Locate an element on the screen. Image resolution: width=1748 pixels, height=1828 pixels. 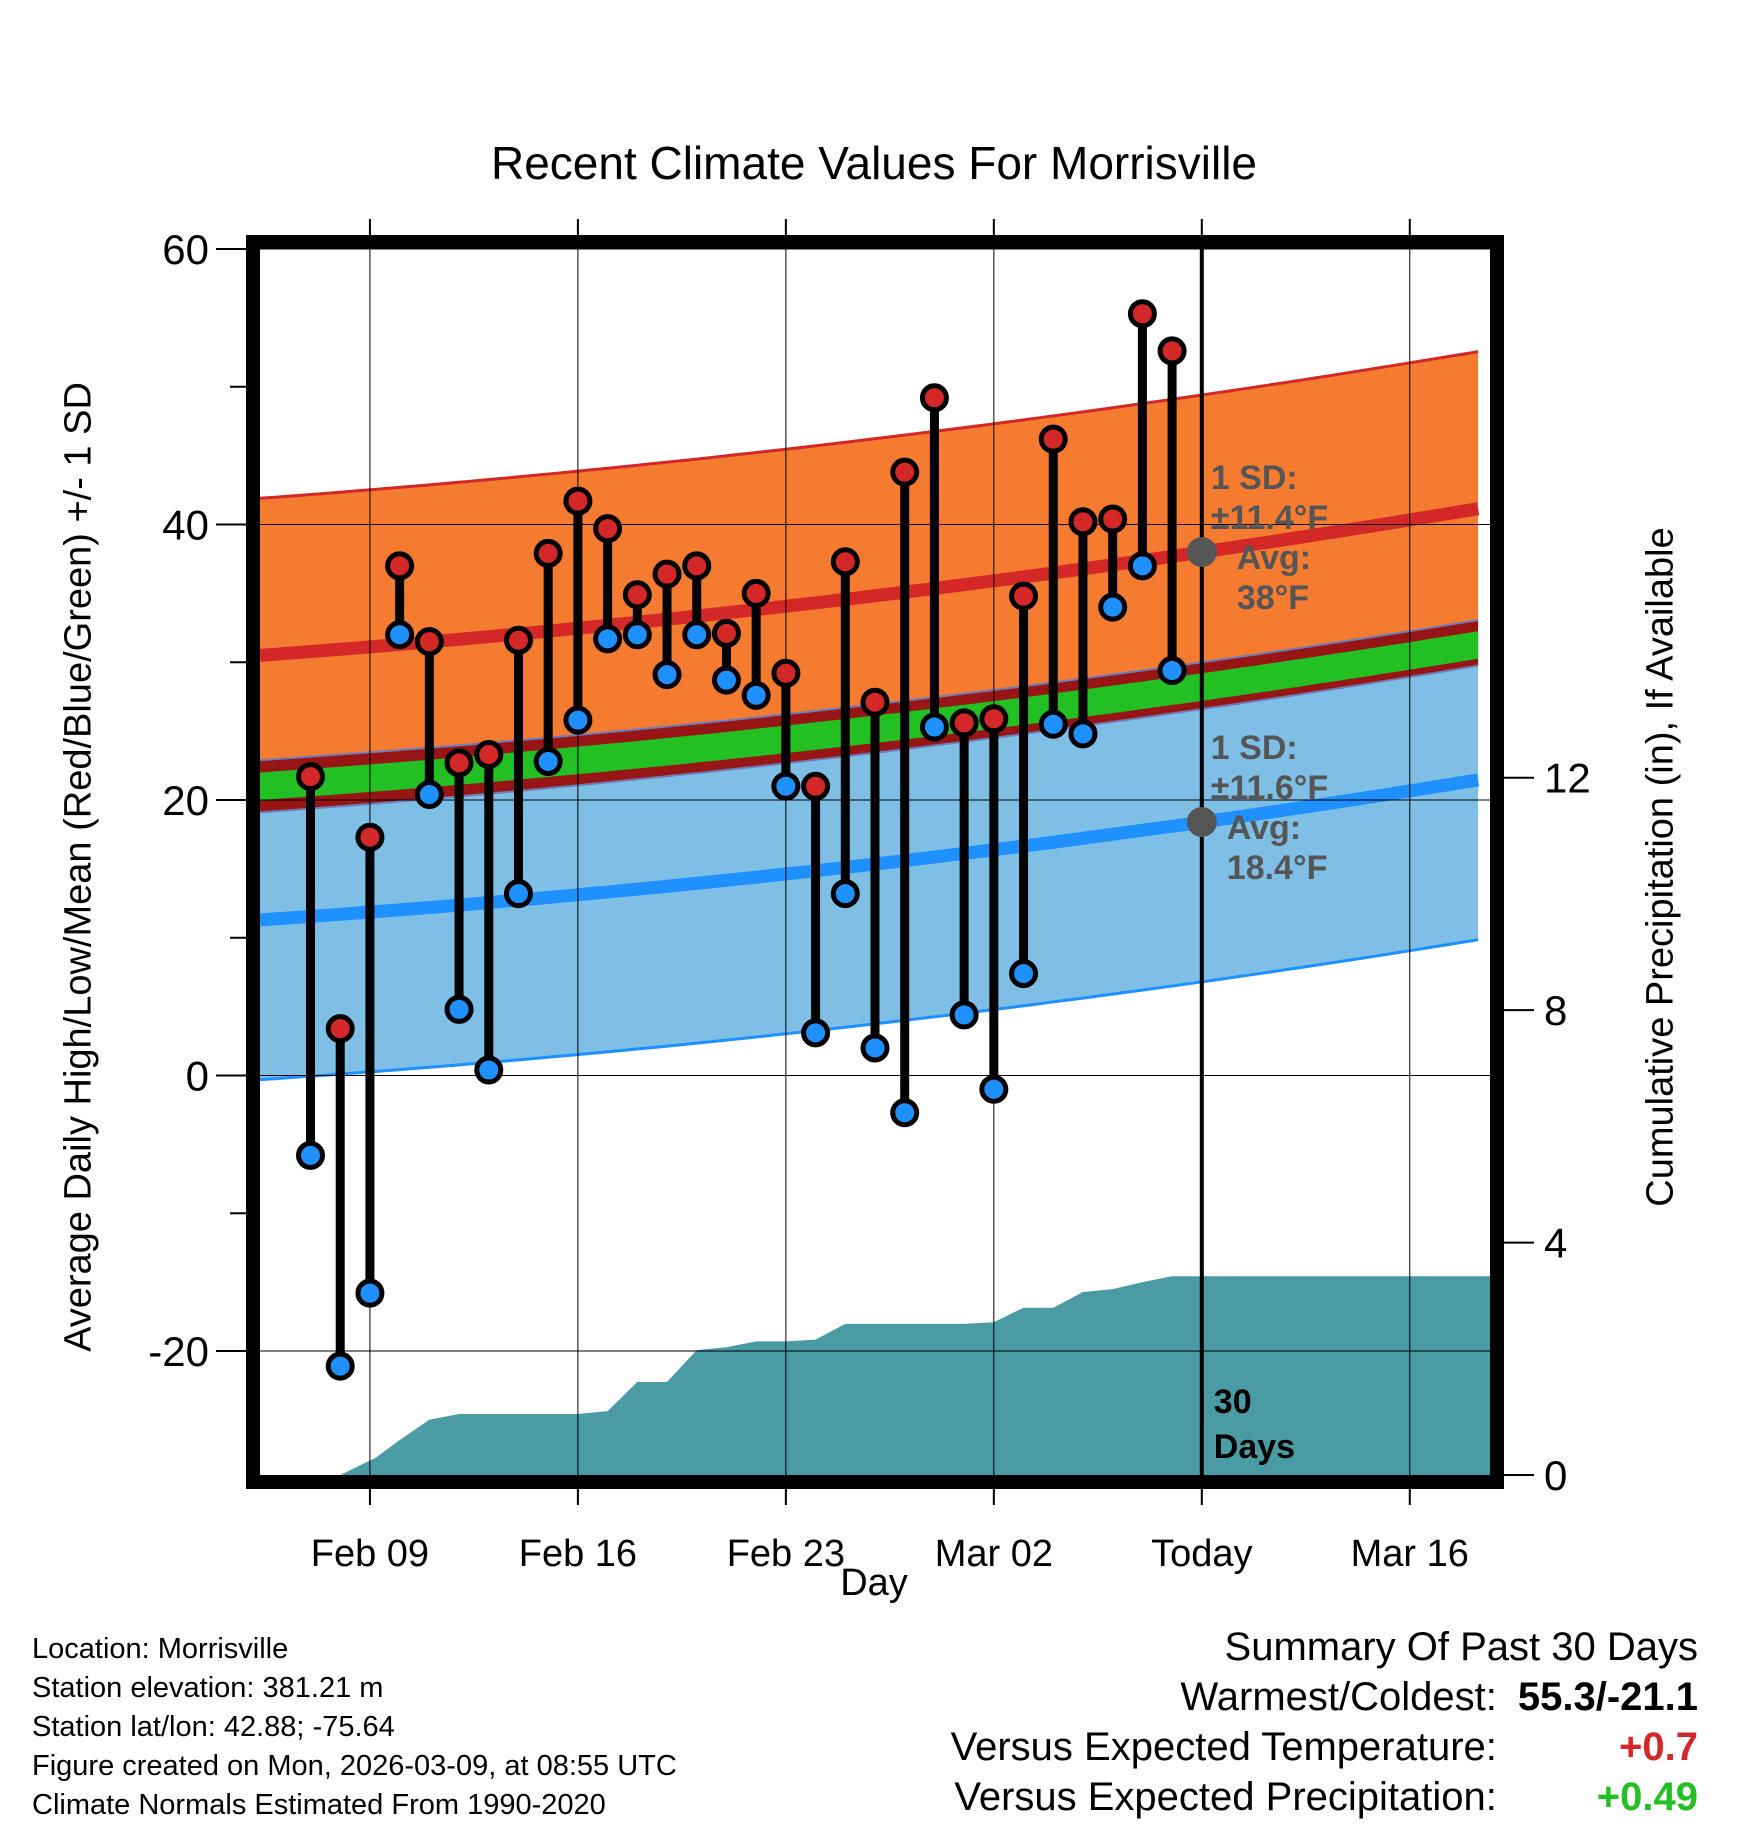
elevation-text: Station elevation: 381.21 m is located at coordinates (208, 1688).